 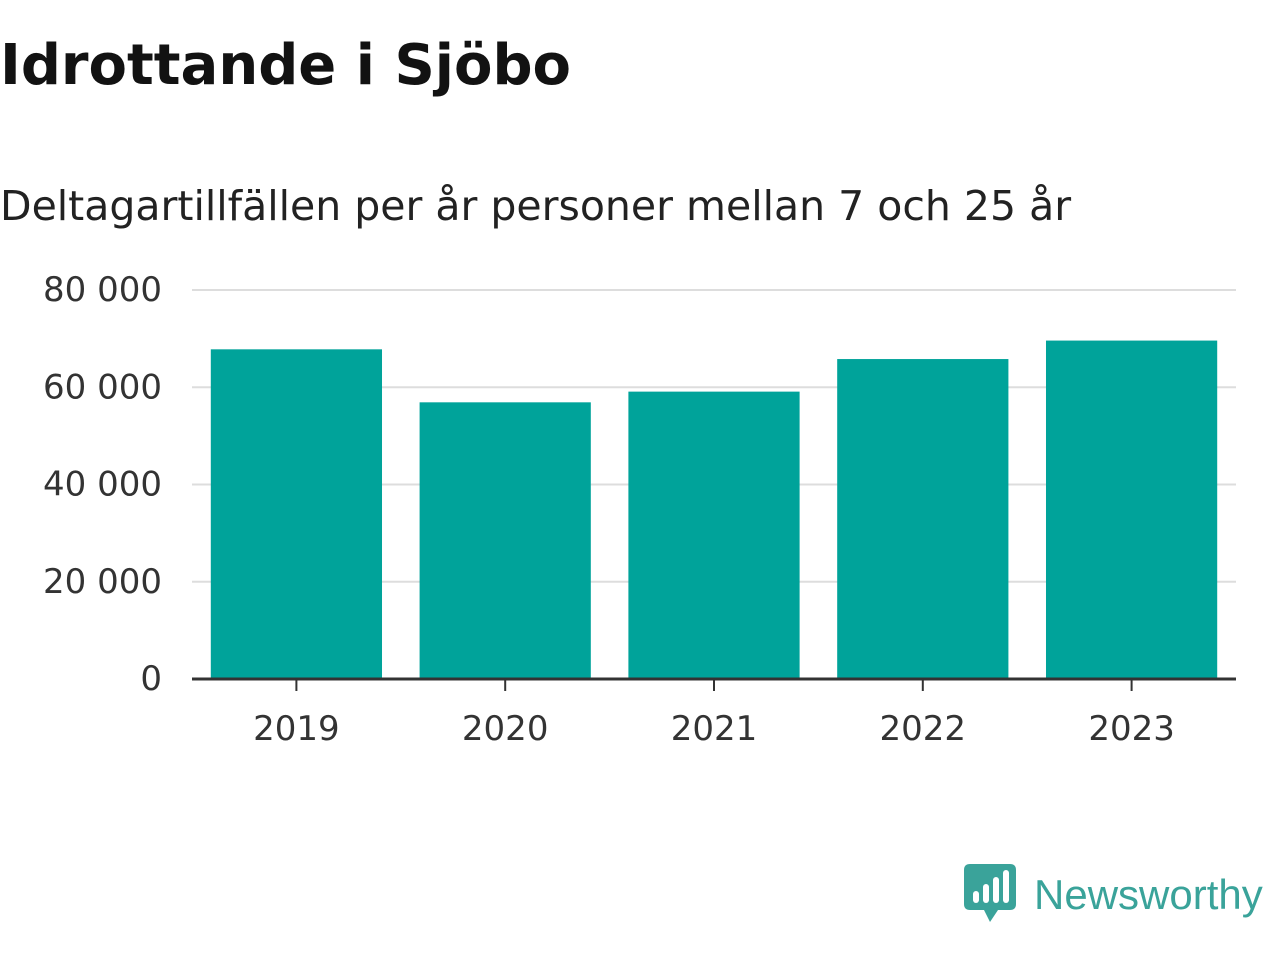 What do you see at coordinates (151, 679) in the screenshot?
I see `y-tick-label: 0` at bounding box center [151, 679].